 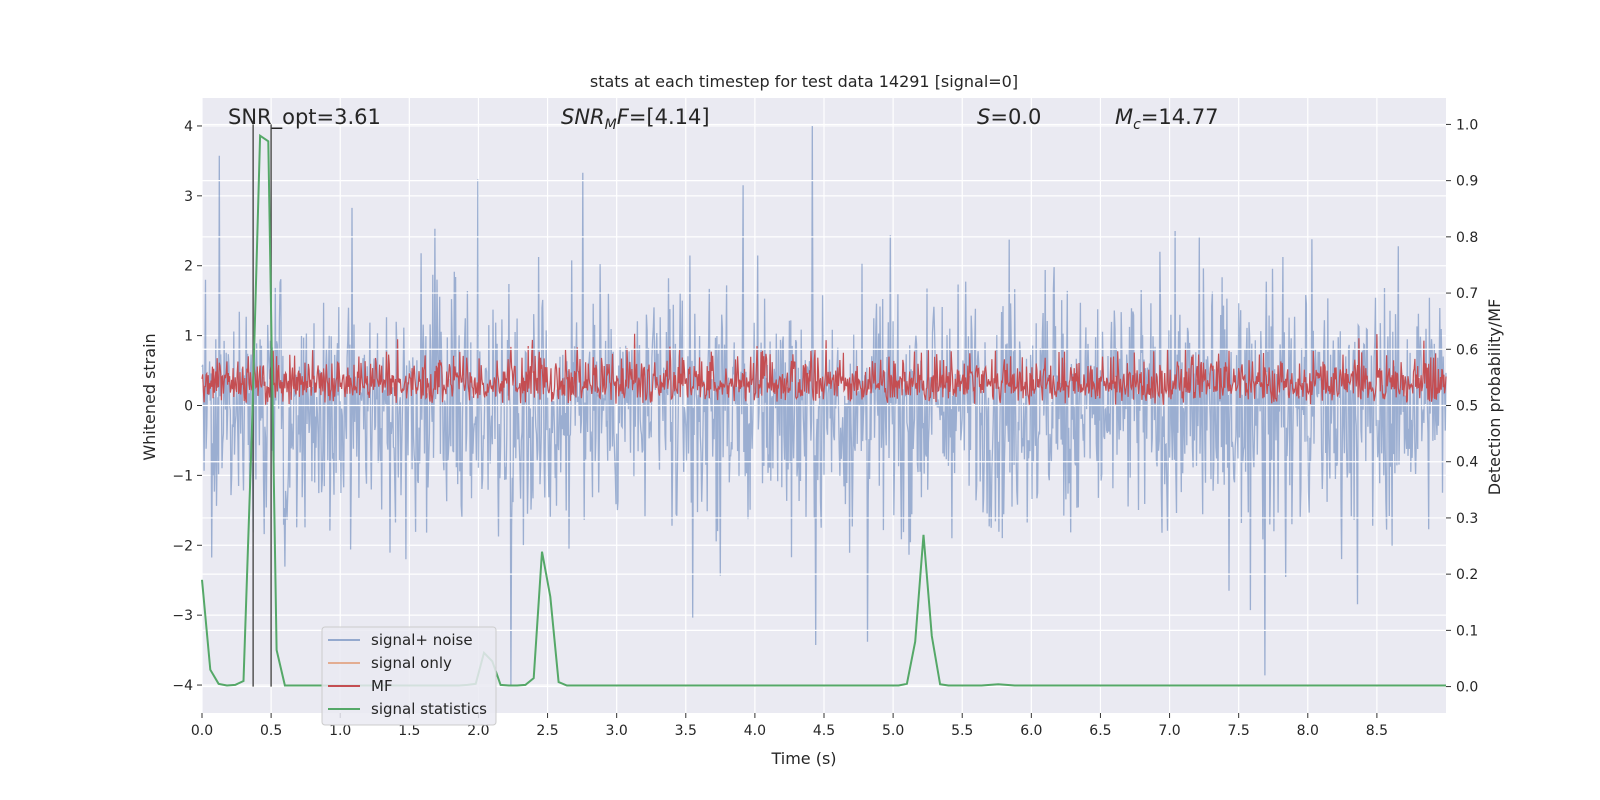 What do you see at coordinates (1467, 575) in the screenshot?
I see `y2-tick-label: 0.2` at bounding box center [1467, 575].